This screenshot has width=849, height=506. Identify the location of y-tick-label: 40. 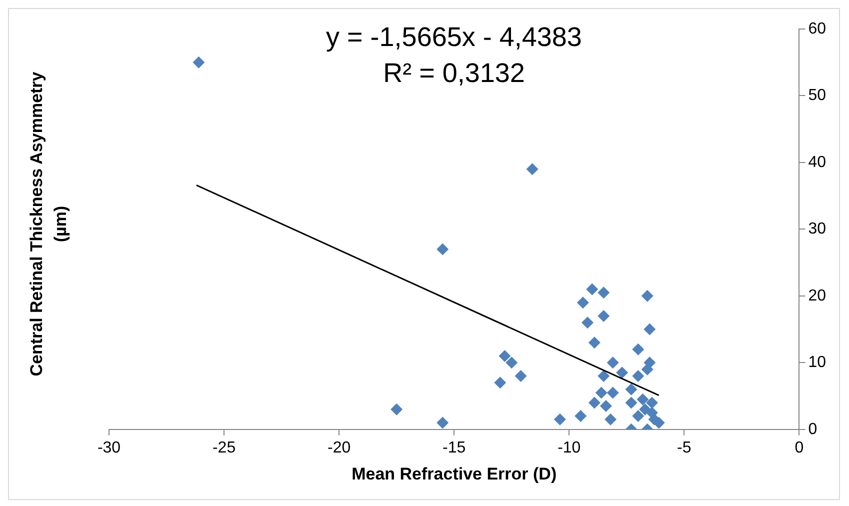
(817, 162).